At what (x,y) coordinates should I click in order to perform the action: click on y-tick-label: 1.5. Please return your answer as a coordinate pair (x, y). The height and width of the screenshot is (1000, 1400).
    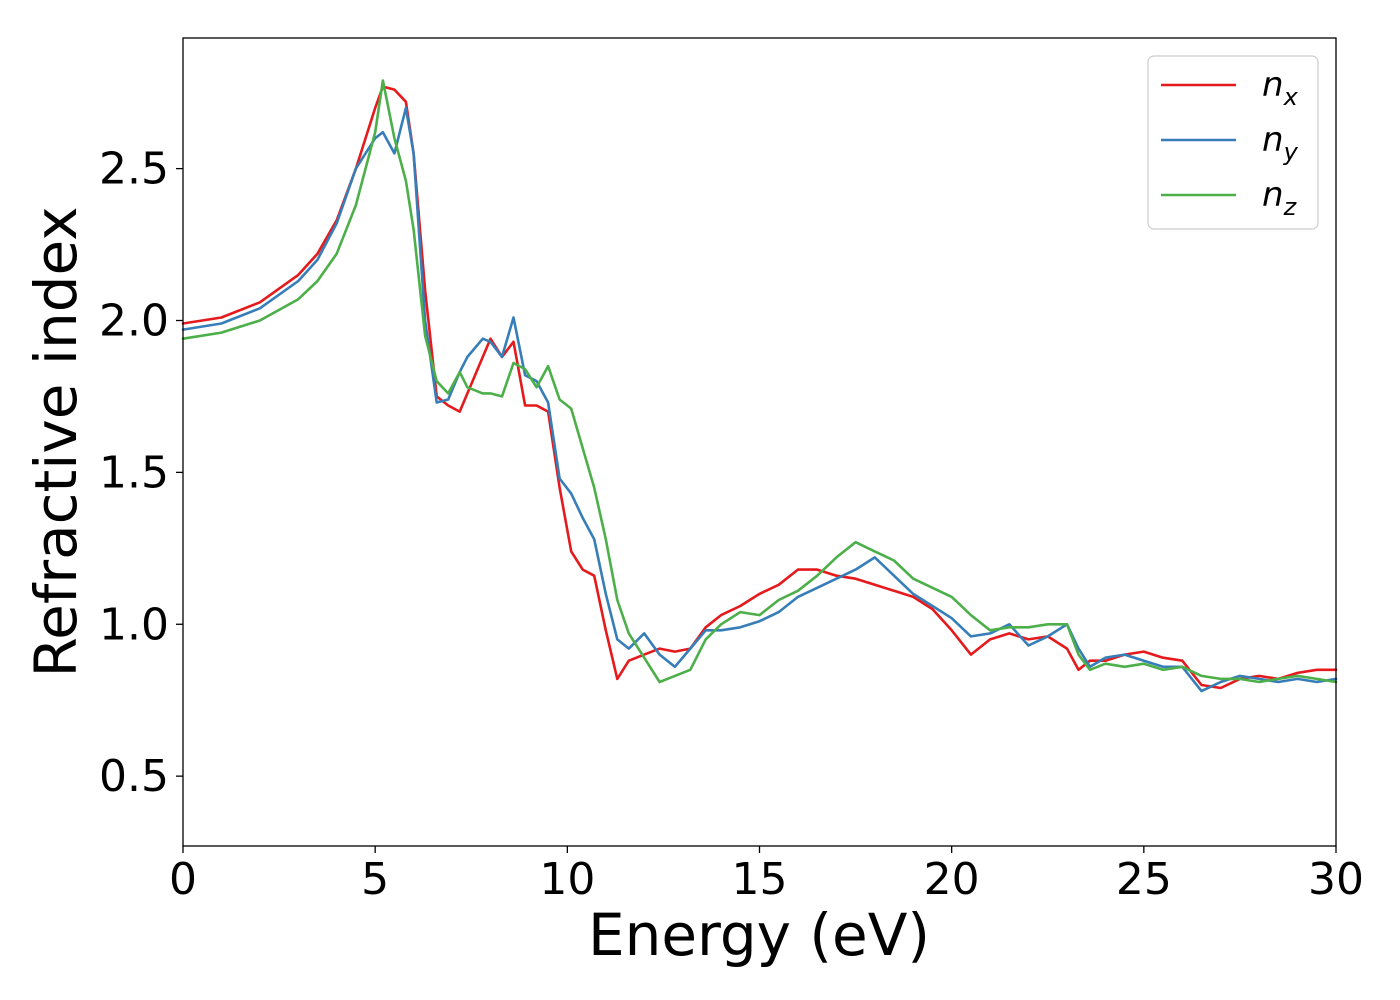
    Looking at the image, I should click on (134, 472).